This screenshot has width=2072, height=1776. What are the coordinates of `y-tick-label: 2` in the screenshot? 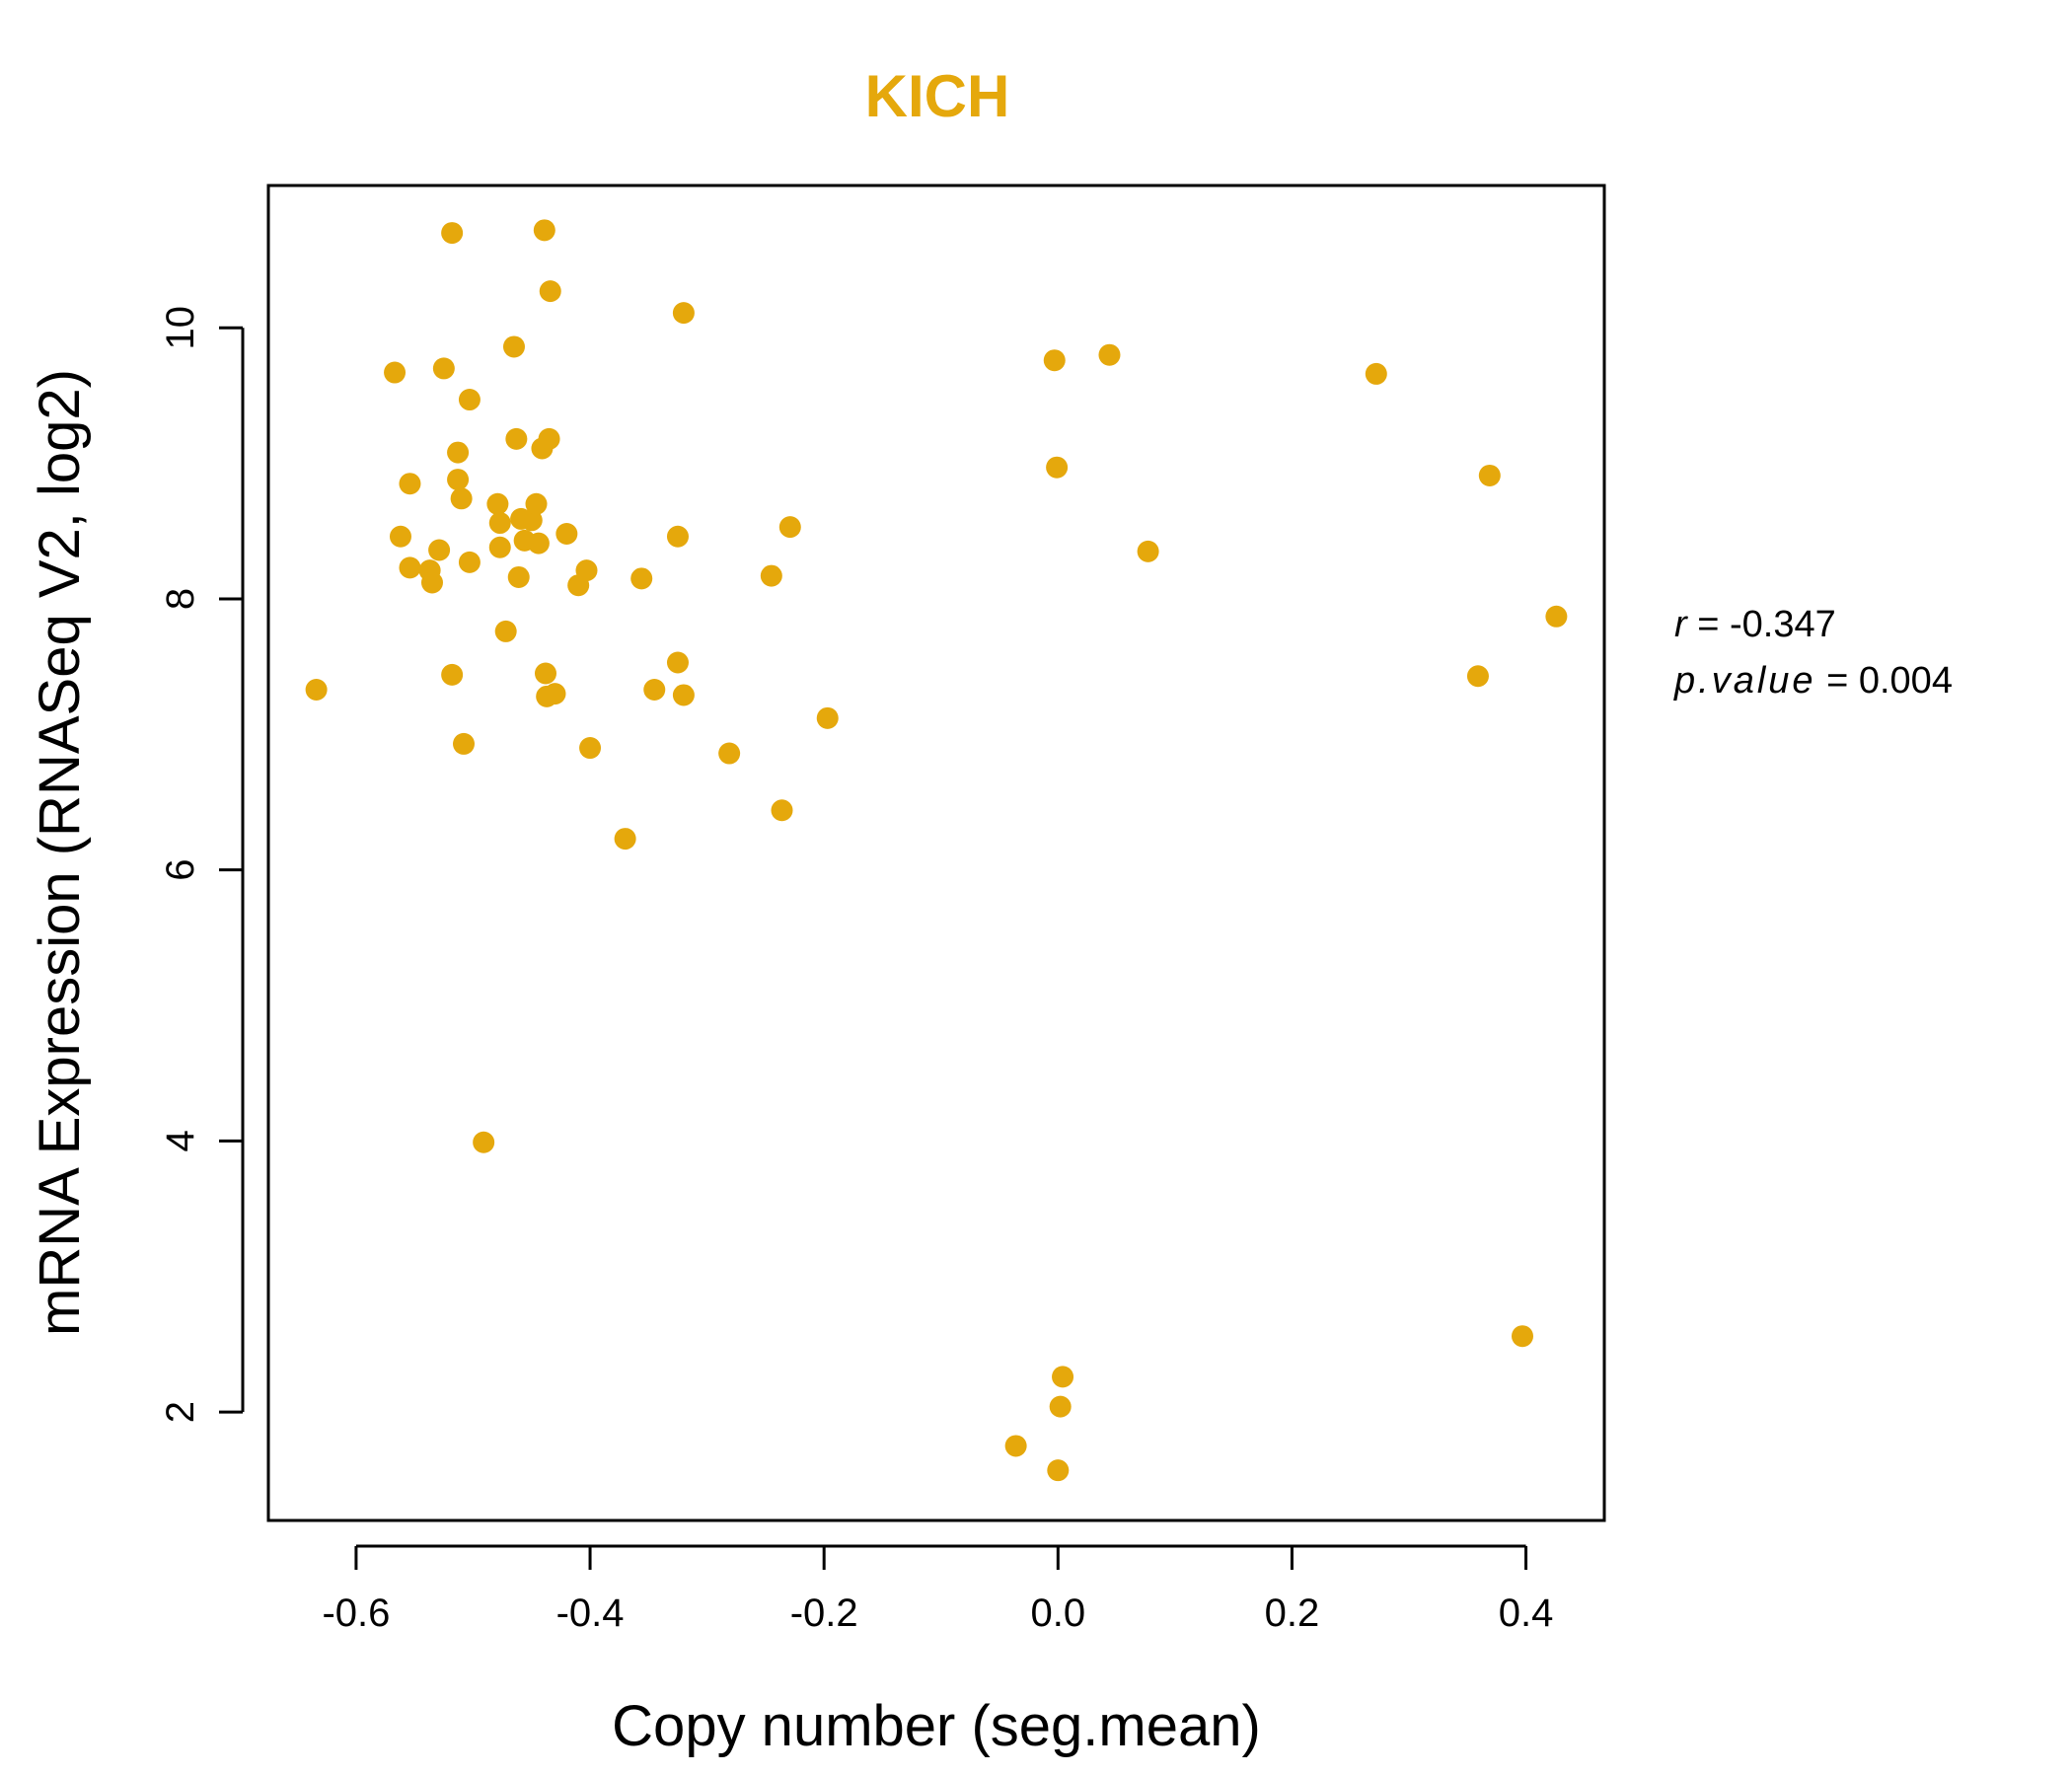 It's located at (180, 1412).